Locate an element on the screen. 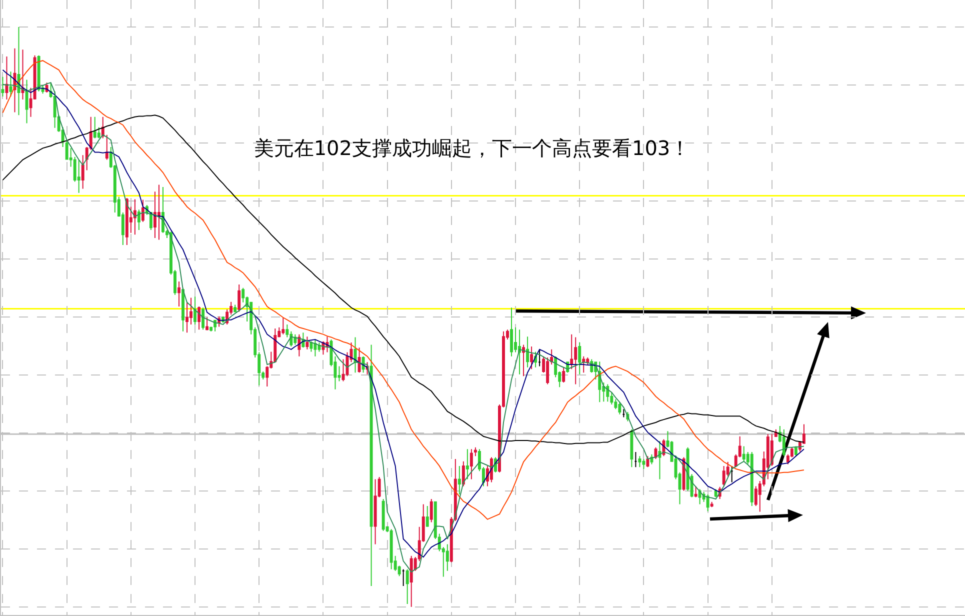 The width and height of the screenshot is (965, 616). text: 美元在102支撑成功崛起，下一个高点要看103！ is located at coordinates (472, 148).